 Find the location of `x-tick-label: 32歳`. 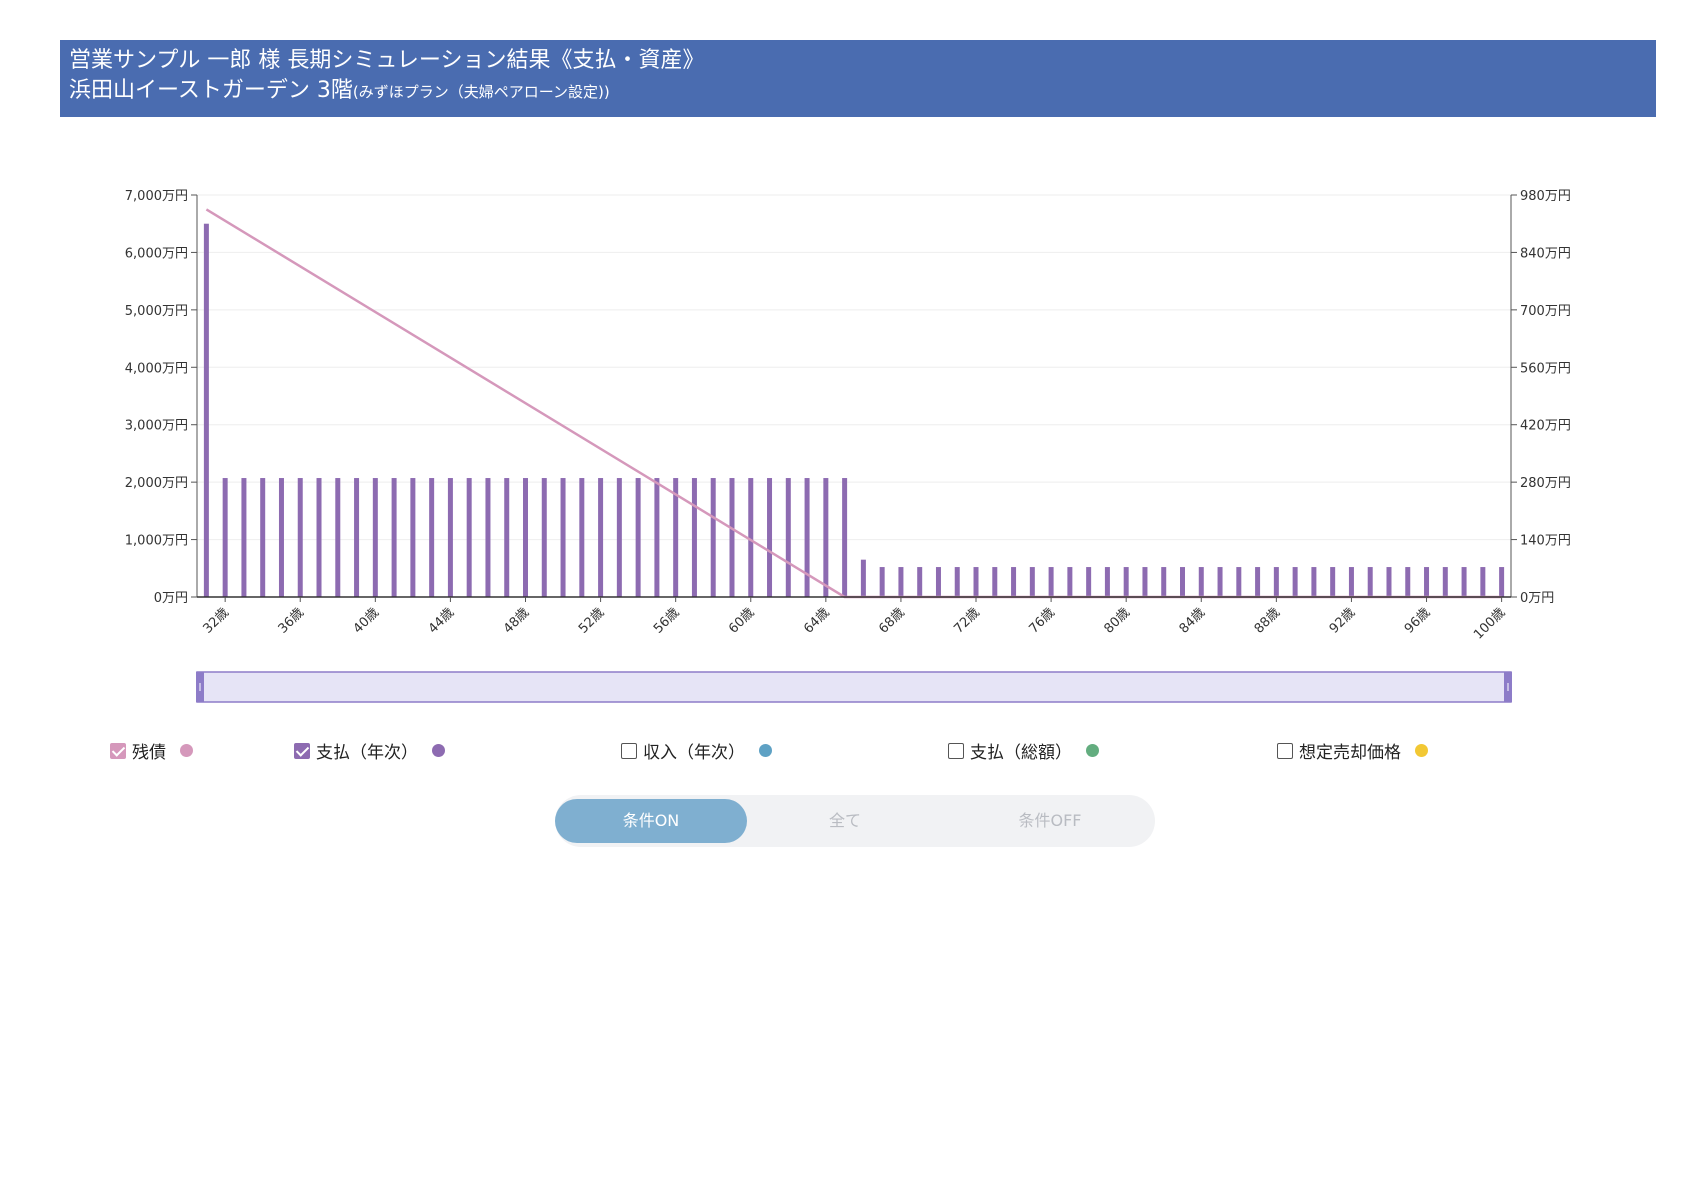

x-tick-label: 32歳 is located at coordinates (215, 620).